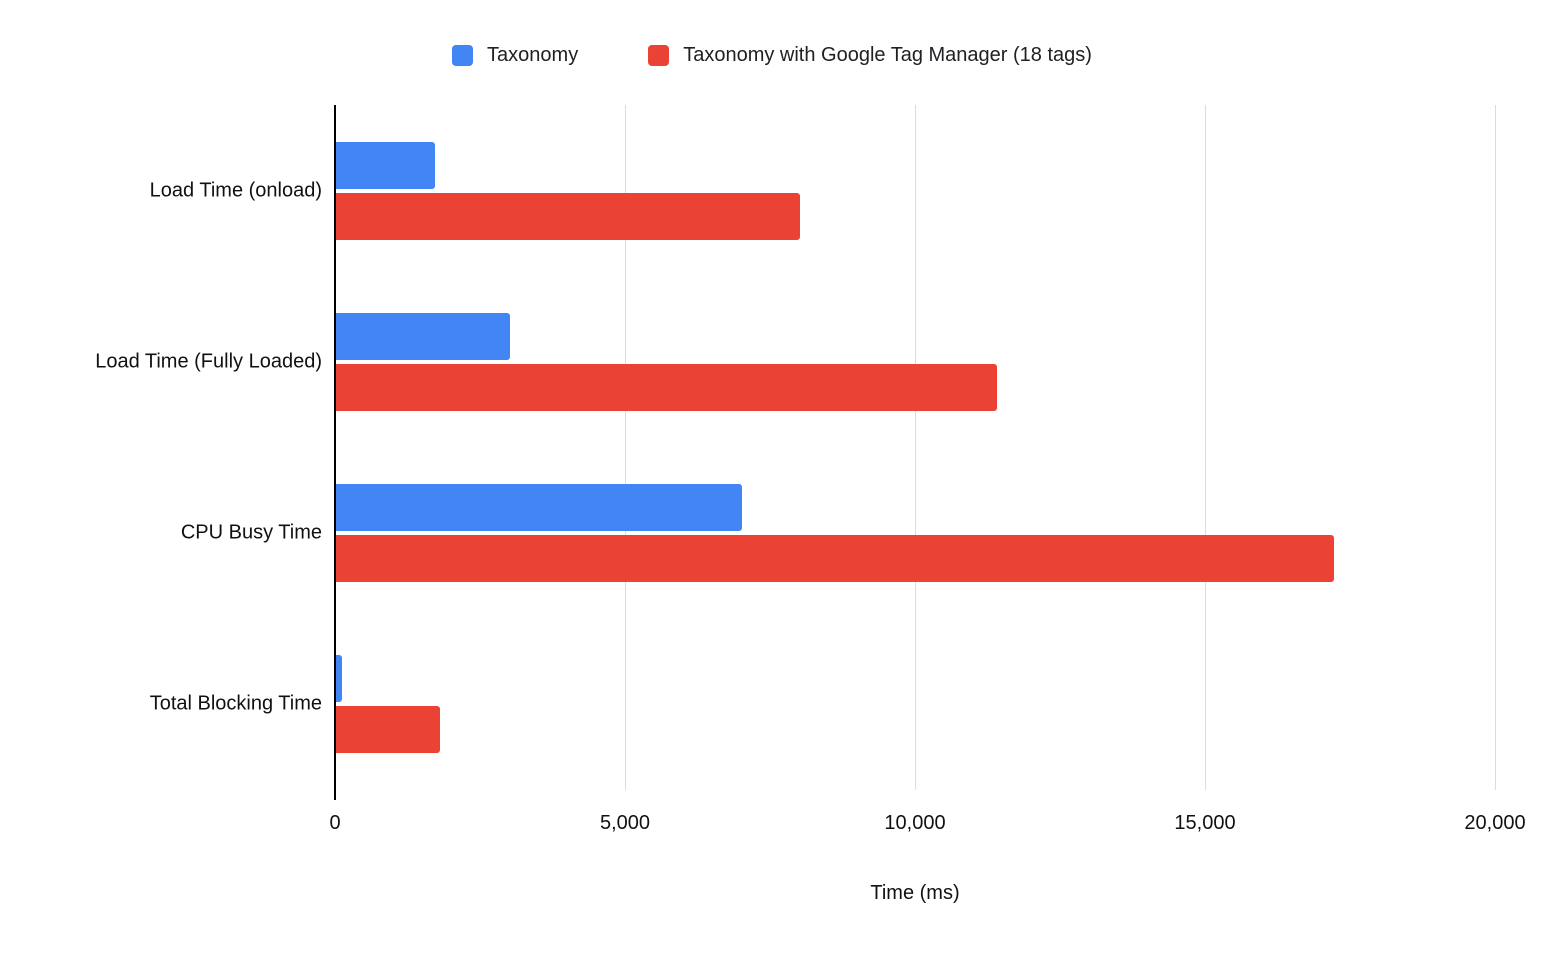  Describe the element at coordinates (625, 823) in the screenshot. I see `x-tick-label: 5,000` at that location.